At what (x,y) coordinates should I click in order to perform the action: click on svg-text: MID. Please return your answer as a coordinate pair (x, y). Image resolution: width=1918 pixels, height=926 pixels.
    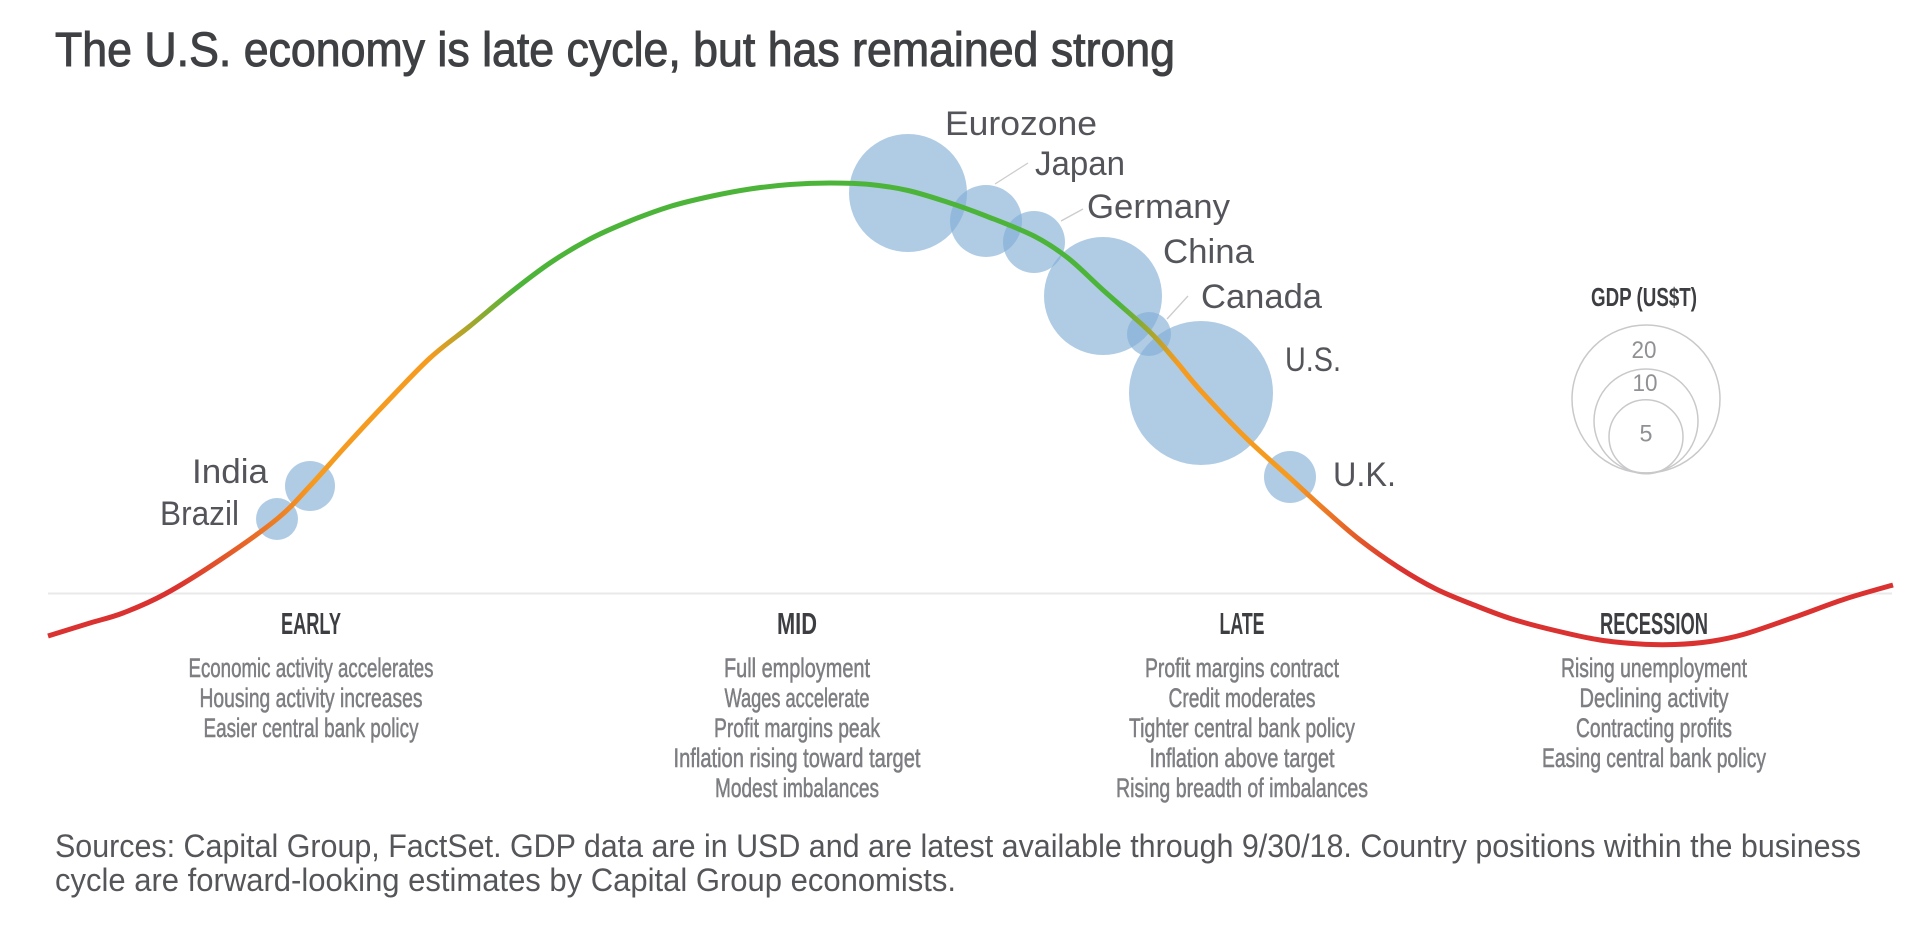
    Looking at the image, I should click on (797, 623).